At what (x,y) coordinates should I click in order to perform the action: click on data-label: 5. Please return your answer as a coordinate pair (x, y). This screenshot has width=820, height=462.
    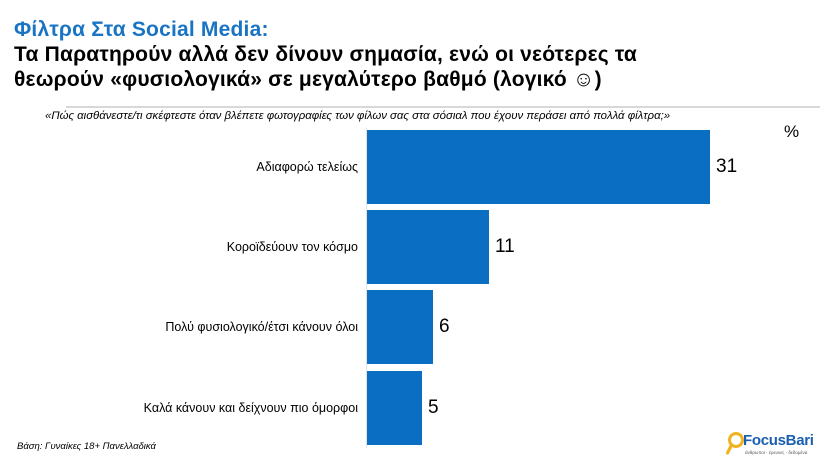
    Looking at the image, I should click on (433, 407).